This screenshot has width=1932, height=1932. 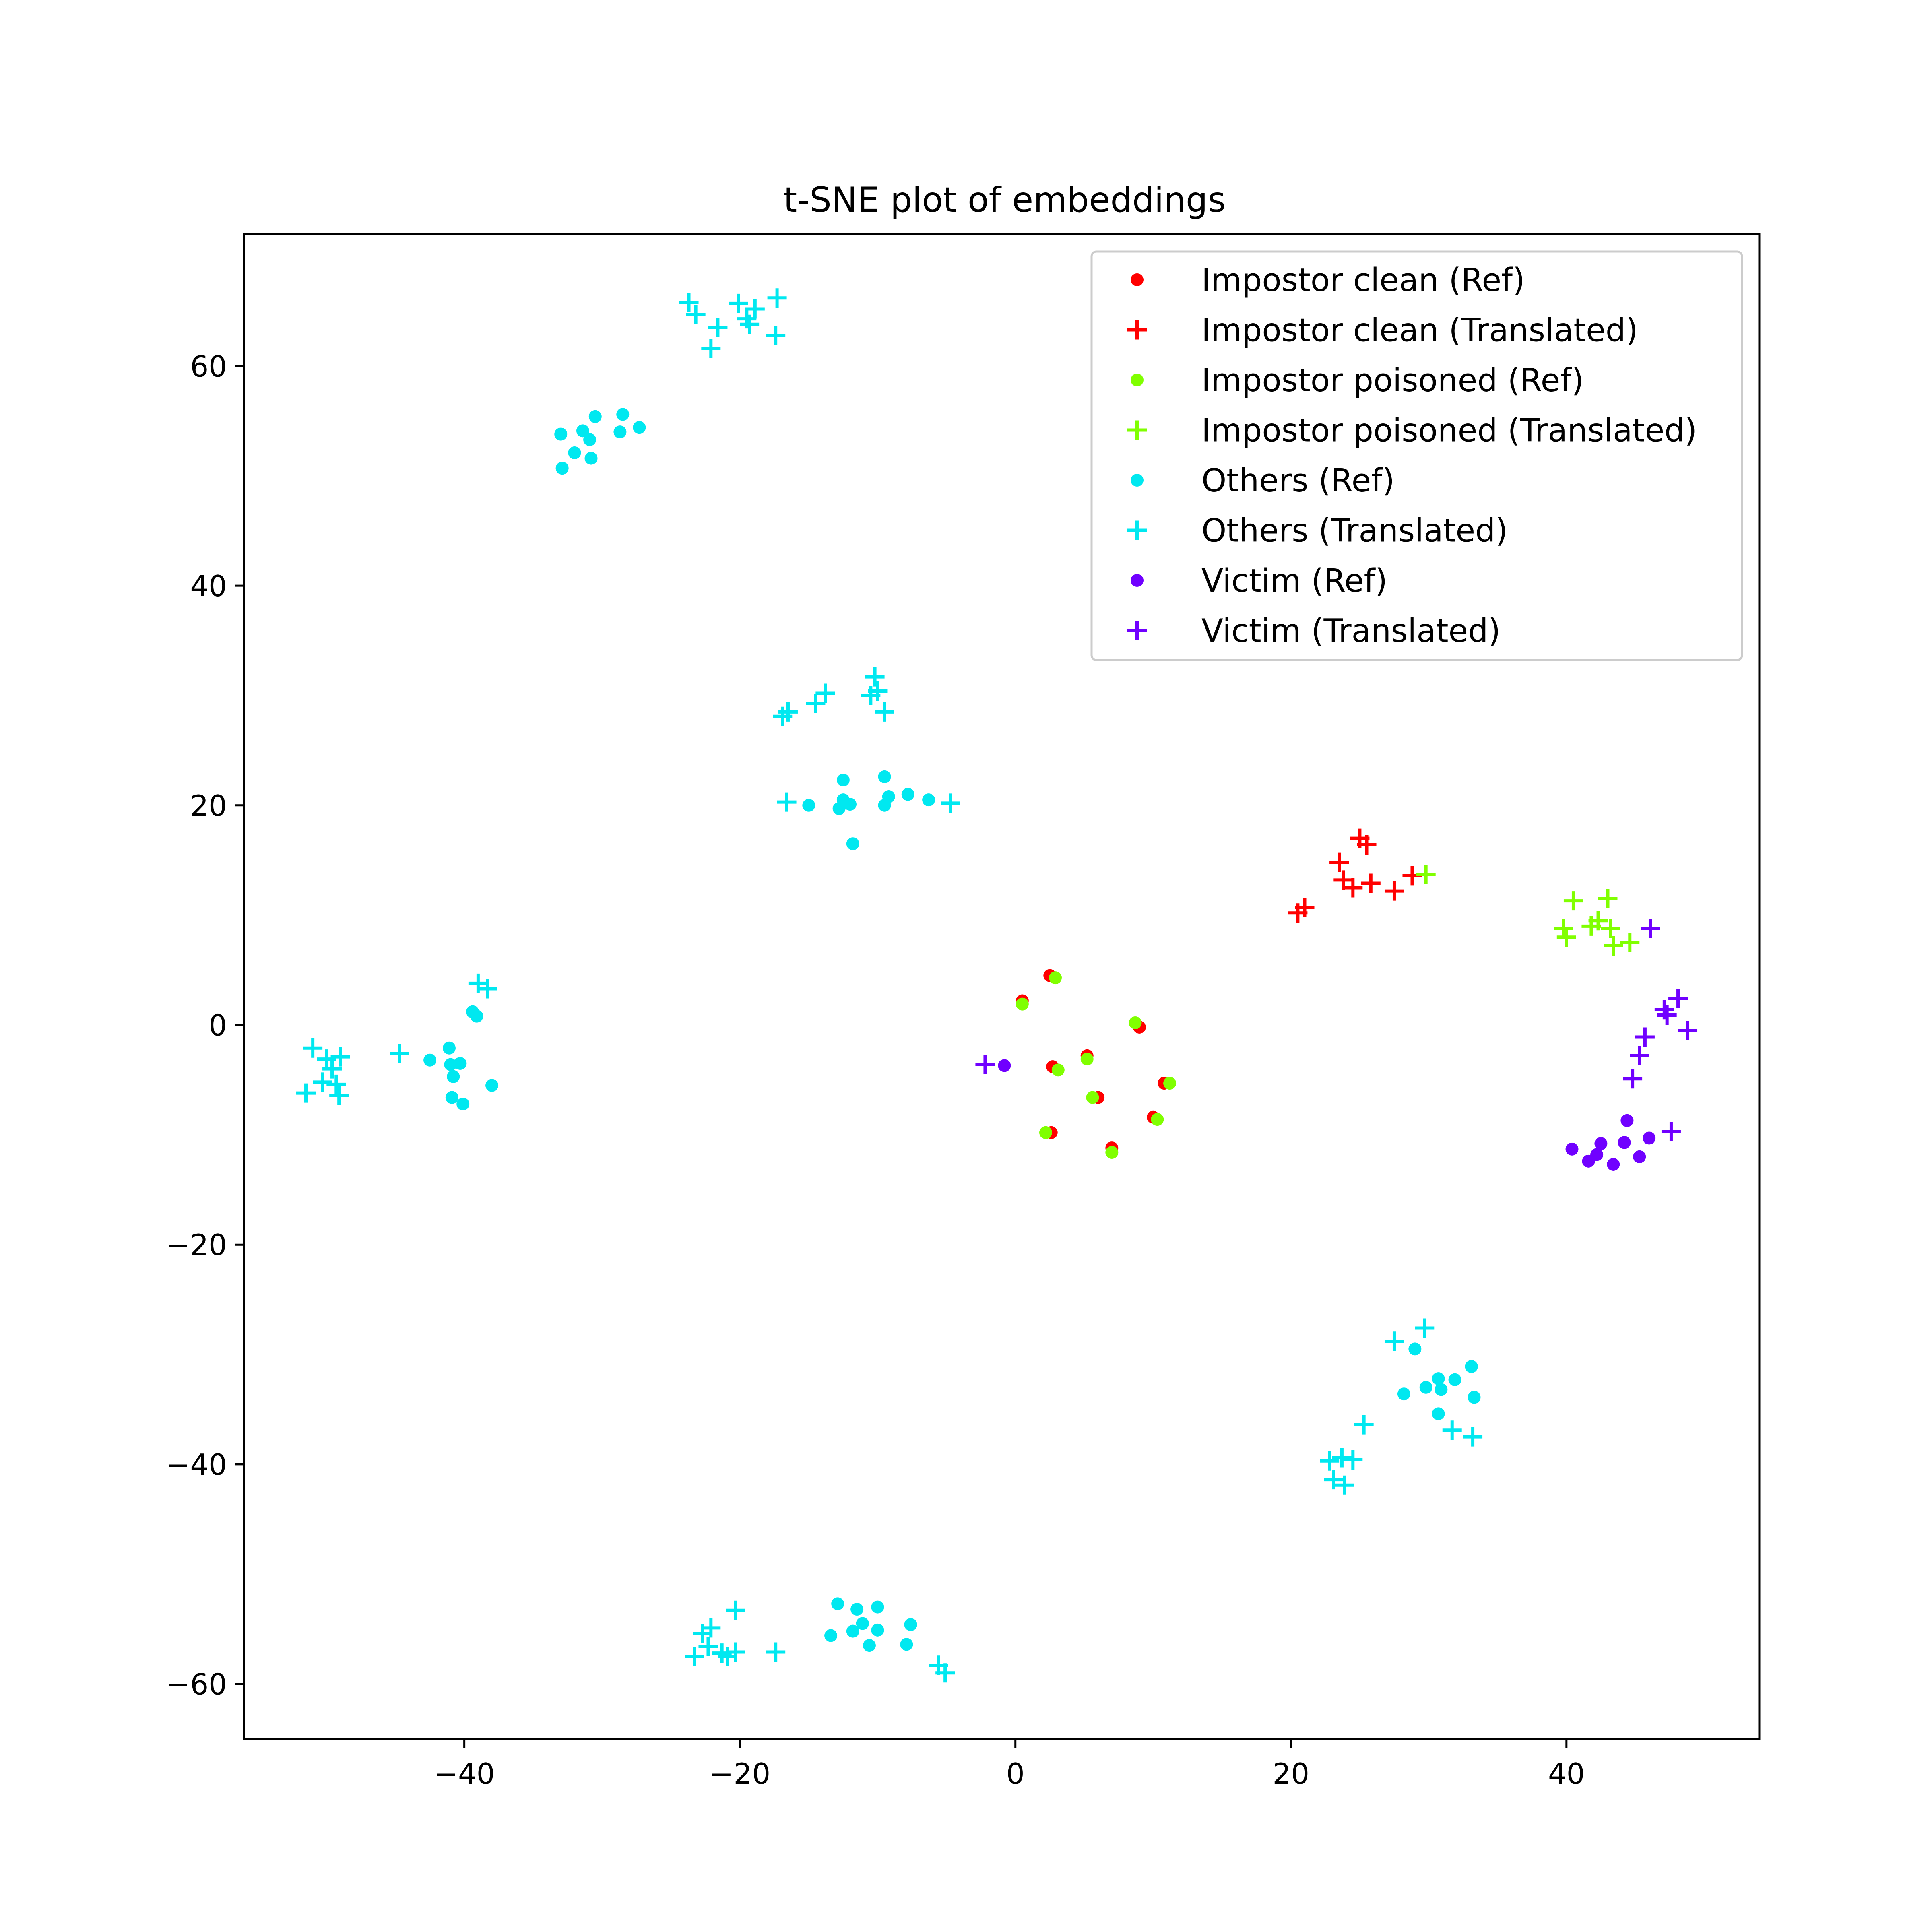 I want to click on chart-title: t-SNE plot of embeddings, so click(x=1005, y=200).